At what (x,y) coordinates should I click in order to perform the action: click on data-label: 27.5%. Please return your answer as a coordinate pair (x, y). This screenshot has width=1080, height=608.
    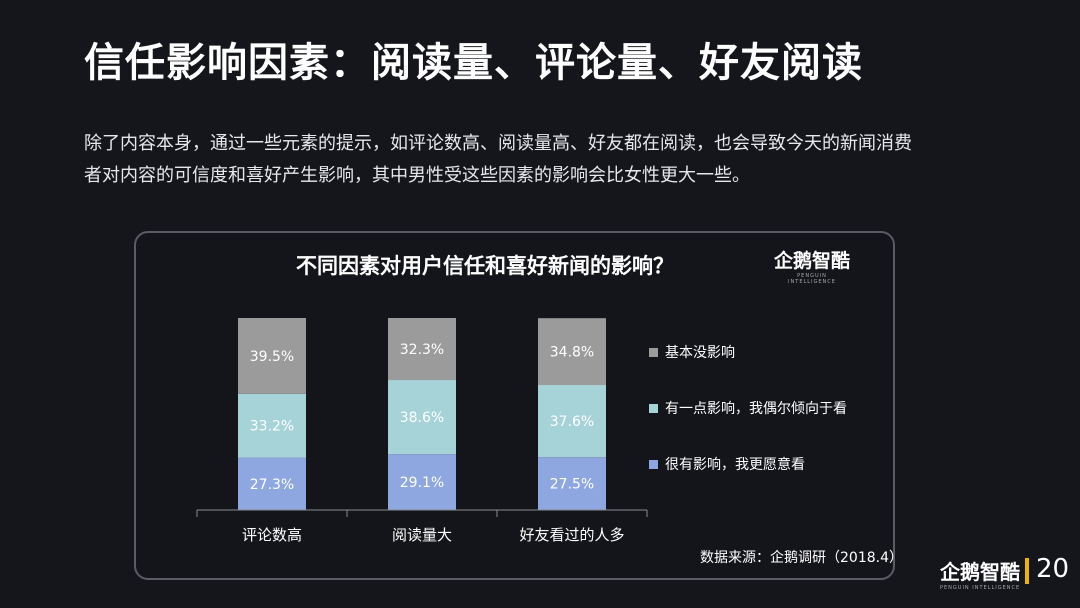
    Looking at the image, I should click on (572, 485).